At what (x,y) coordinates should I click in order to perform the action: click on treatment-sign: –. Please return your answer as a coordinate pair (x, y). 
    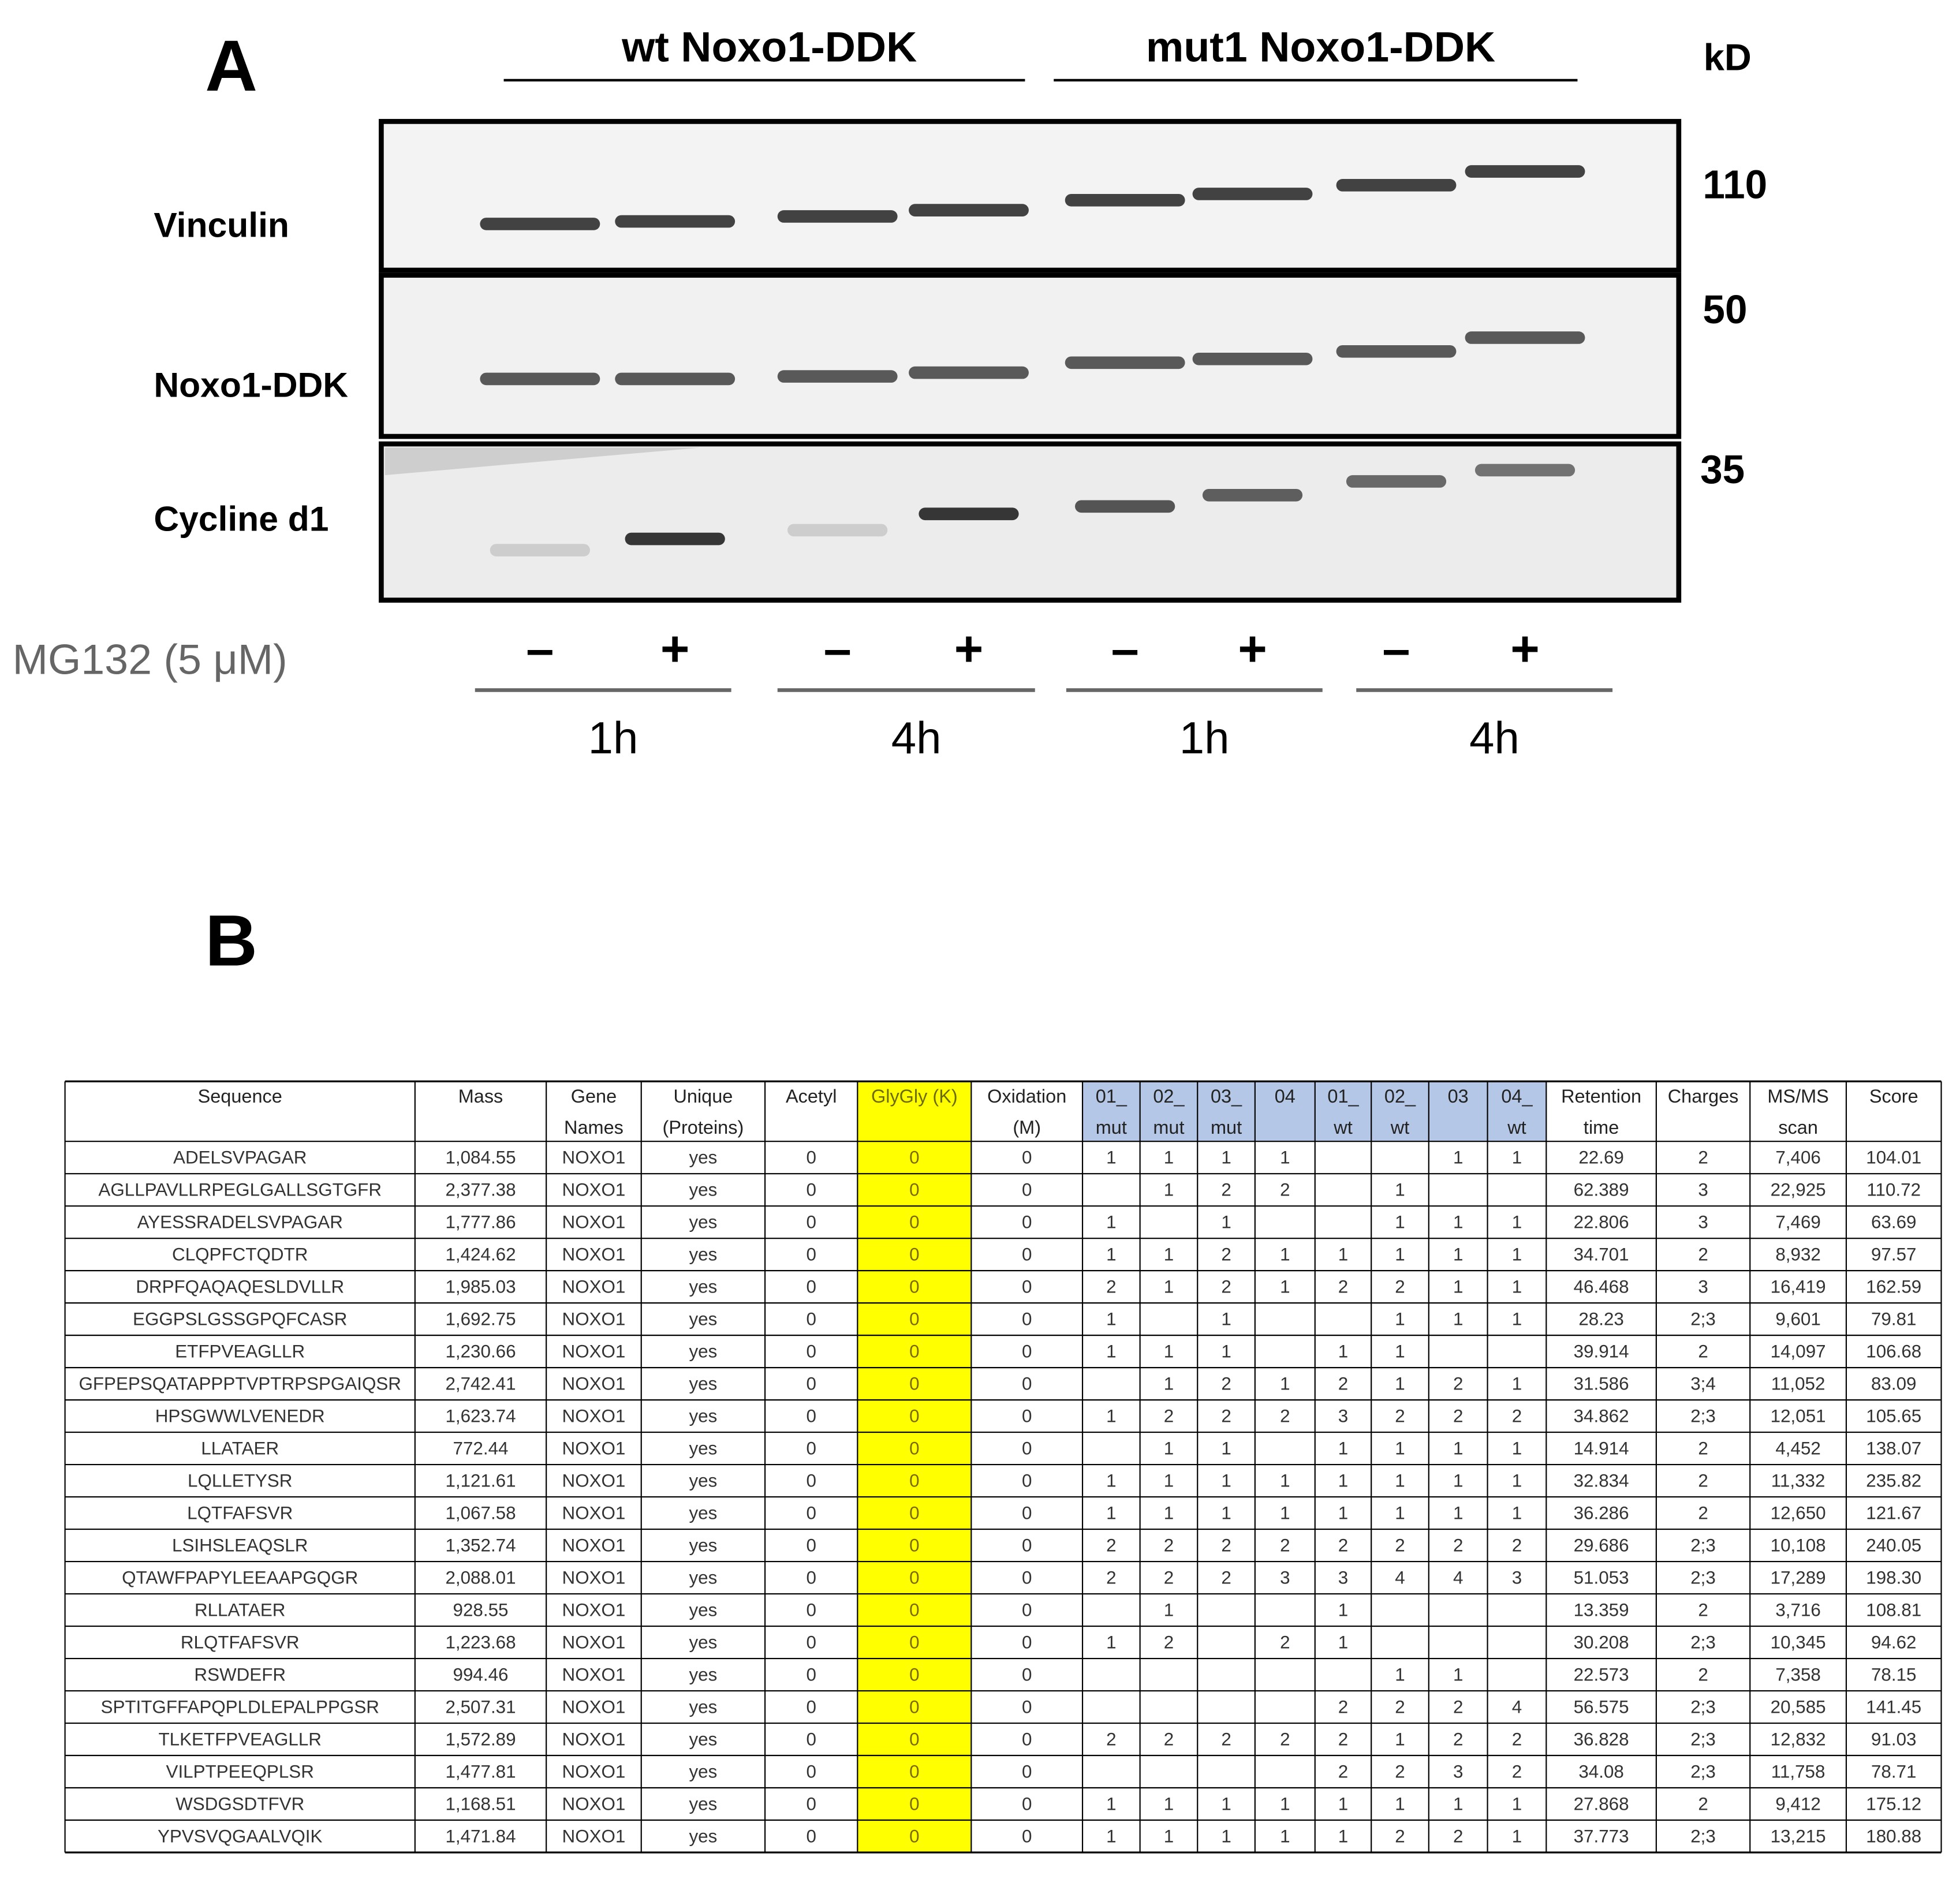
    Looking at the image, I should click on (540, 649).